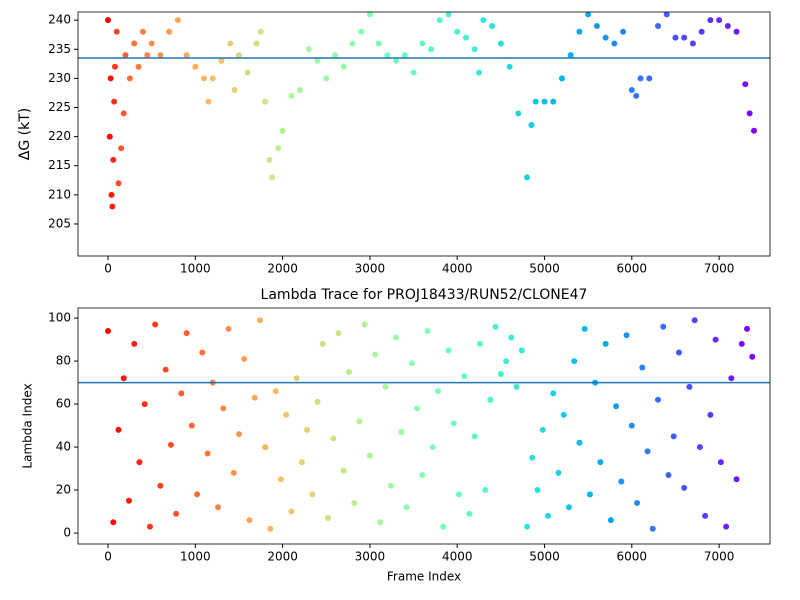 The height and width of the screenshot is (600, 800). Describe the element at coordinates (59, 136) in the screenshot. I see `y-tick-label: 220` at that location.